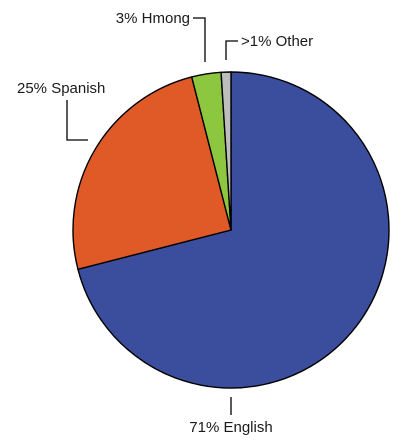 The height and width of the screenshot is (440, 396). What do you see at coordinates (61, 88) in the screenshot?
I see `slice-label-spanish: 25% Spanish` at bounding box center [61, 88].